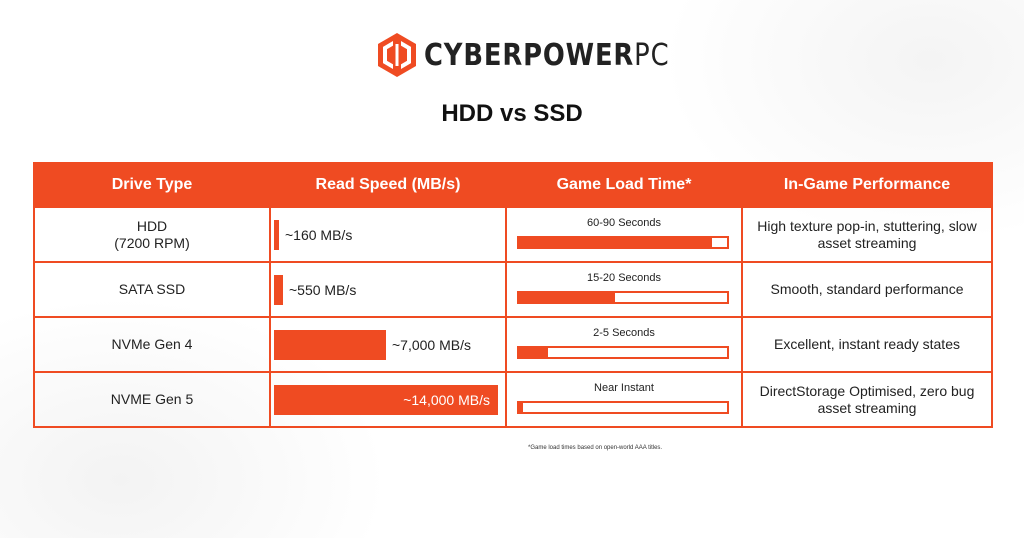 This screenshot has width=1024, height=538. What do you see at coordinates (867, 185) in the screenshot?
I see `header-performance: In-Game Performance` at bounding box center [867, 185].